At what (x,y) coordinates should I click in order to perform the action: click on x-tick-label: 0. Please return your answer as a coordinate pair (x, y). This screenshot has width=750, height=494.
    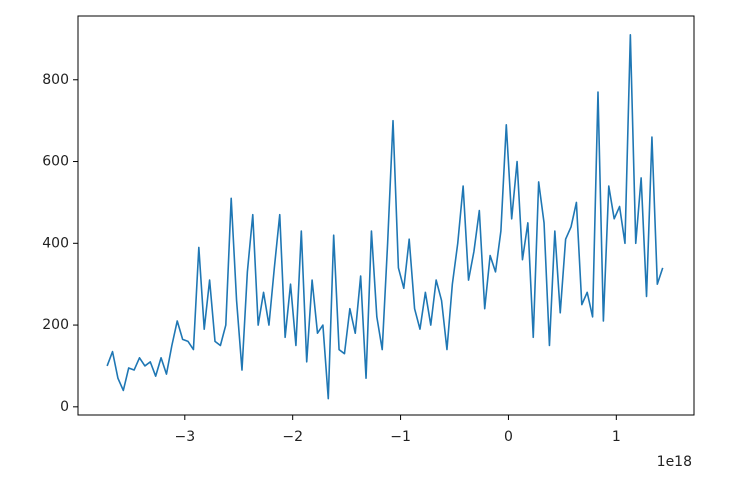
    Looking at the image, I should click on (508, 437).